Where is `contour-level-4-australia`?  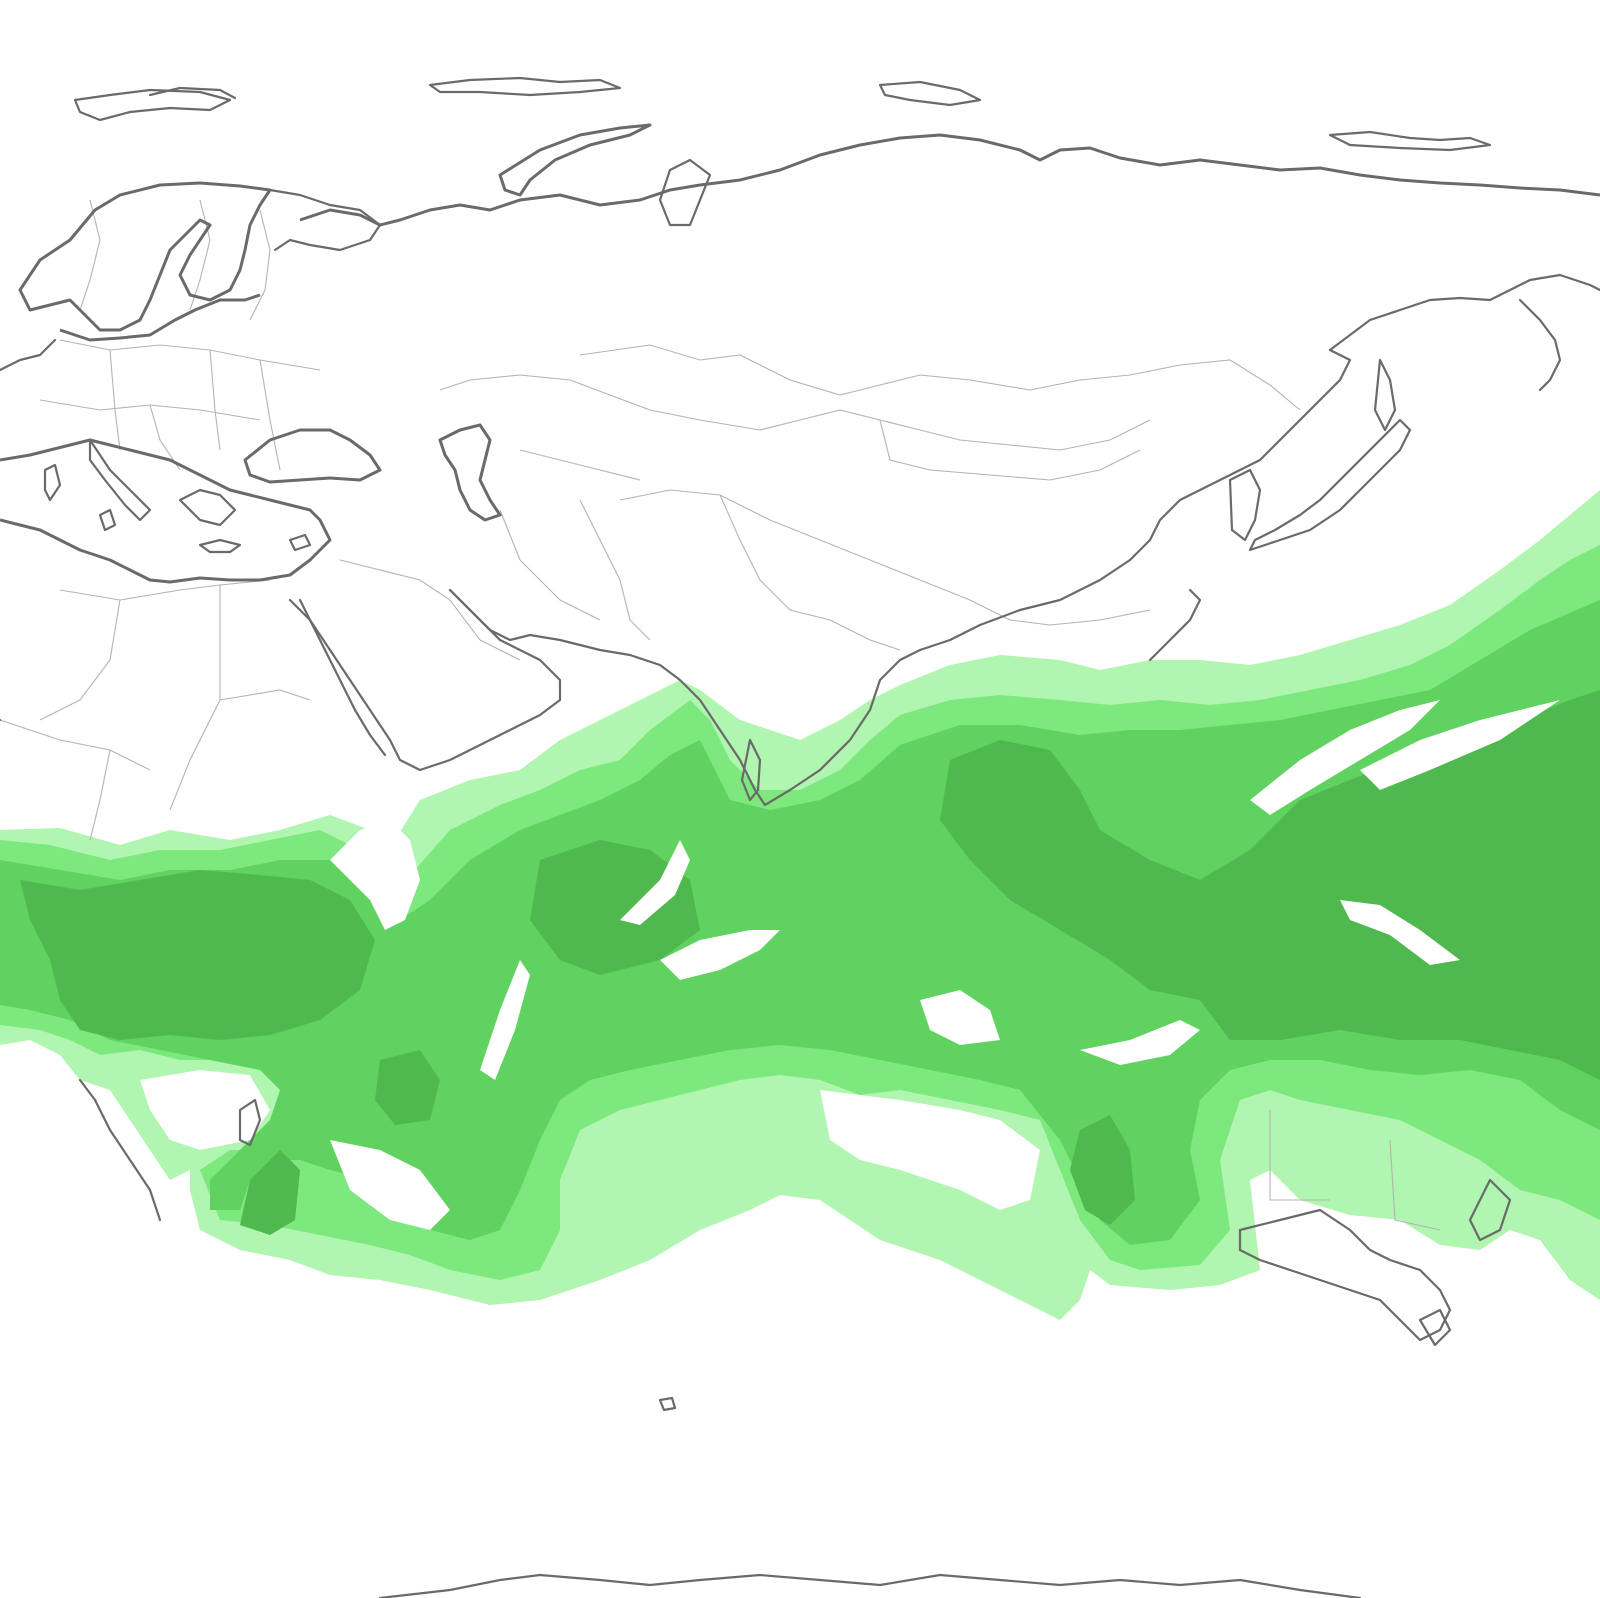 contour-level-4-australia is located at coordinates (1102, 1170).